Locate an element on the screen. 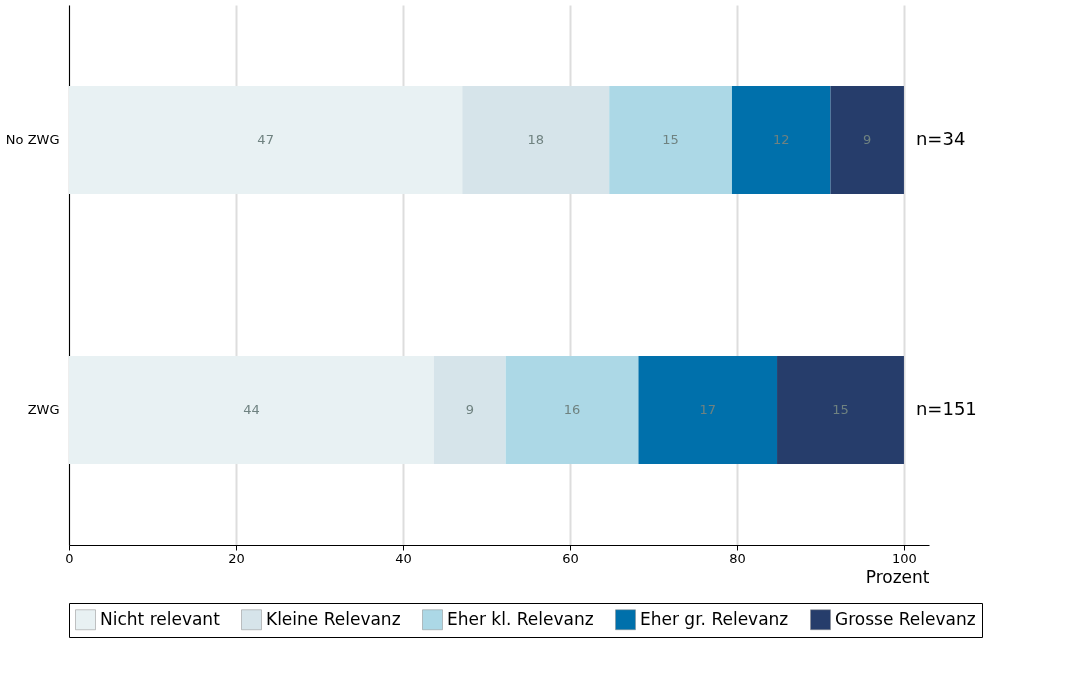 Image resolution: width=1092 pixels, height=699 pixels. data-label: 18 is located at coordinates (536, 139).